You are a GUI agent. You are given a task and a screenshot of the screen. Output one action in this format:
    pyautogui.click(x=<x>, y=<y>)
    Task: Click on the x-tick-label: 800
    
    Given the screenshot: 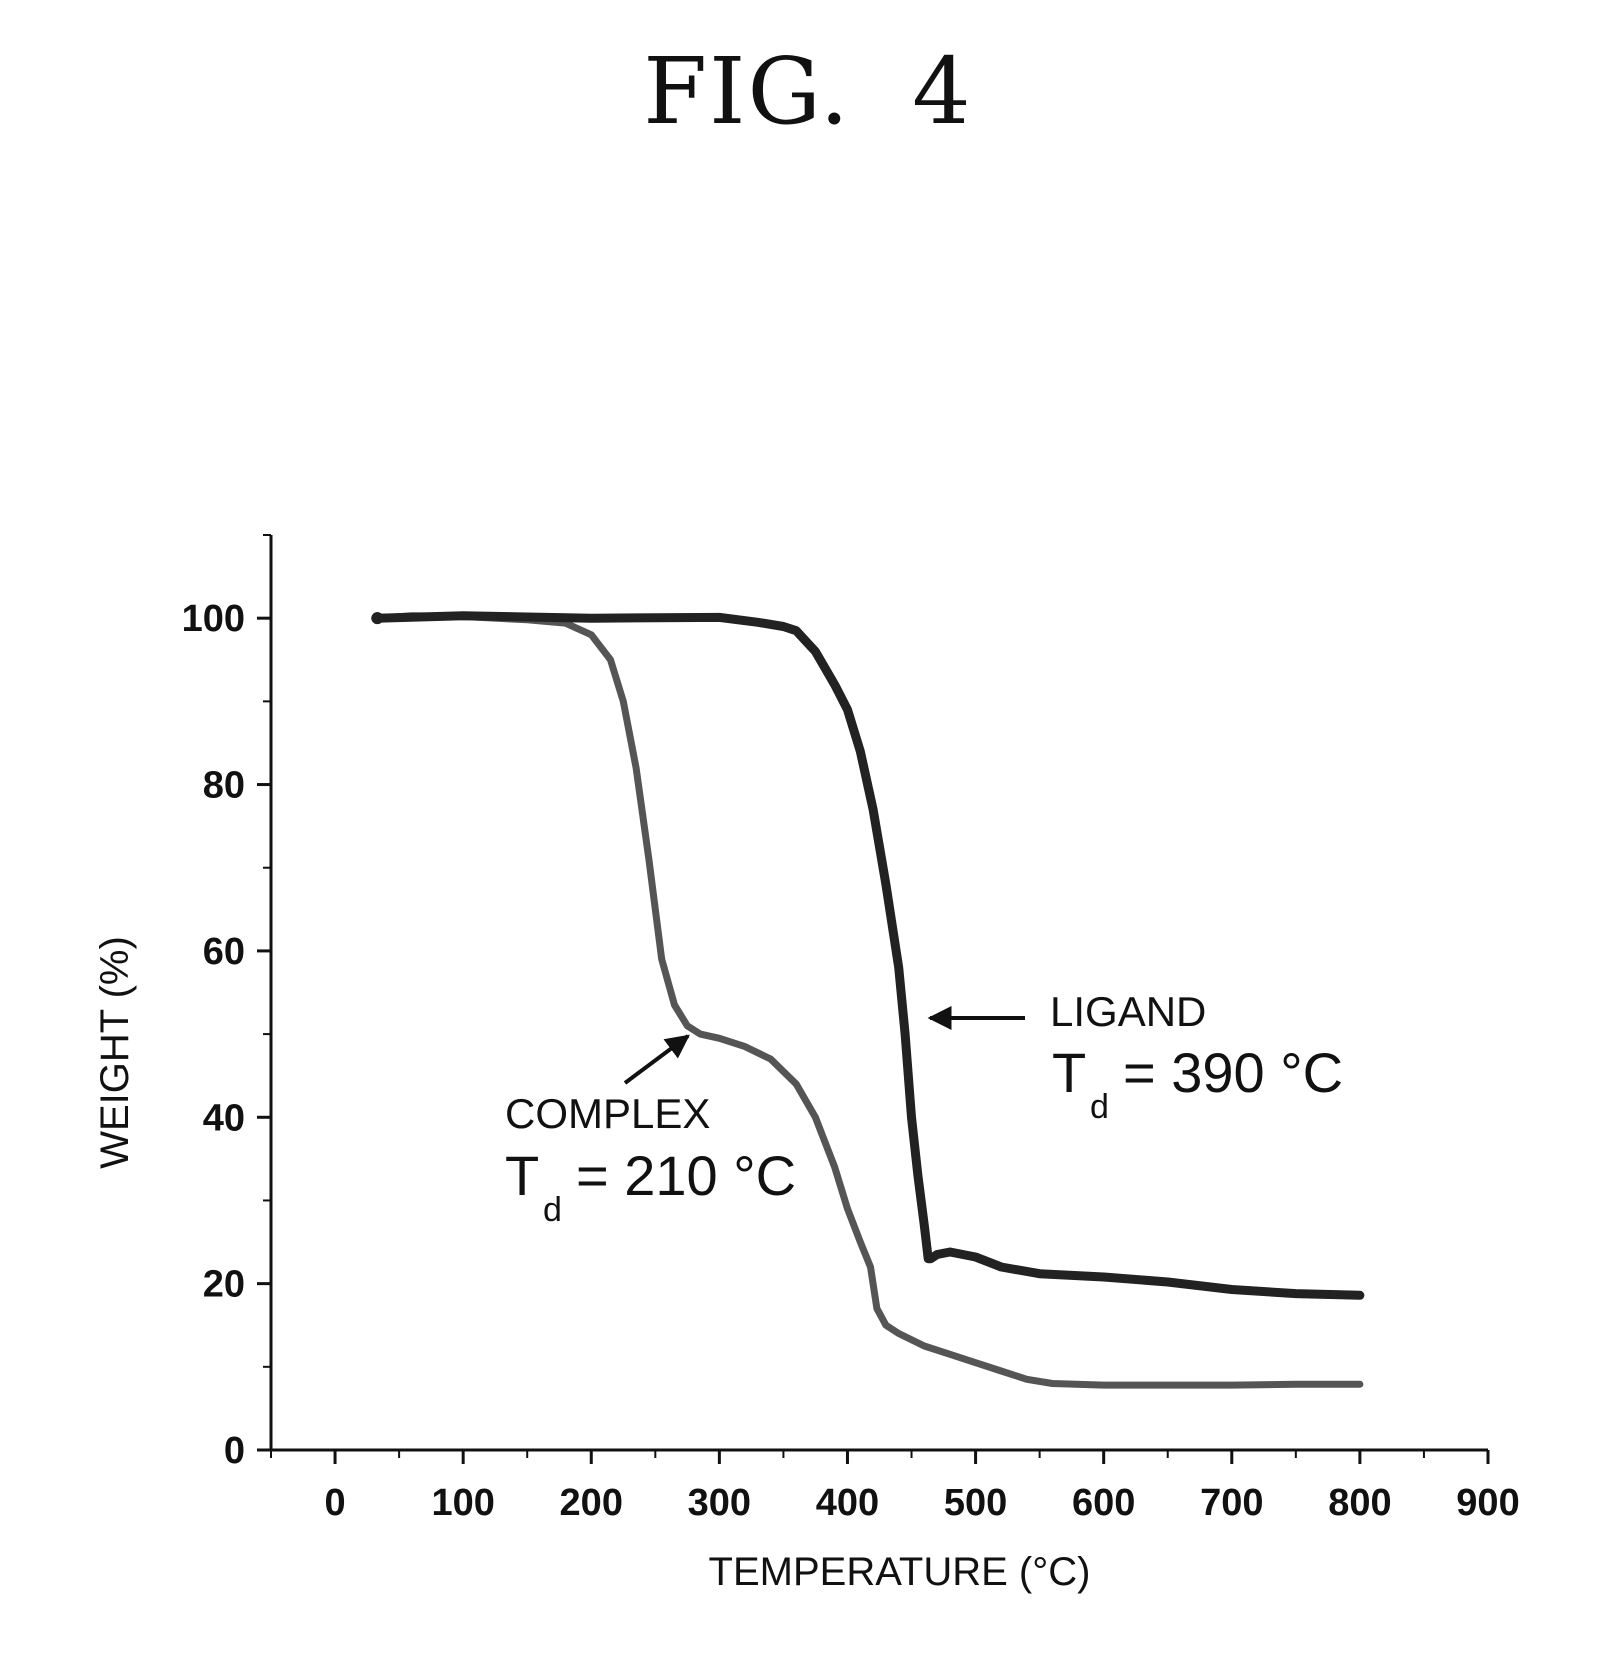 What is the action you would take?
    pyautogui.click(x=1359, y=1503)
    